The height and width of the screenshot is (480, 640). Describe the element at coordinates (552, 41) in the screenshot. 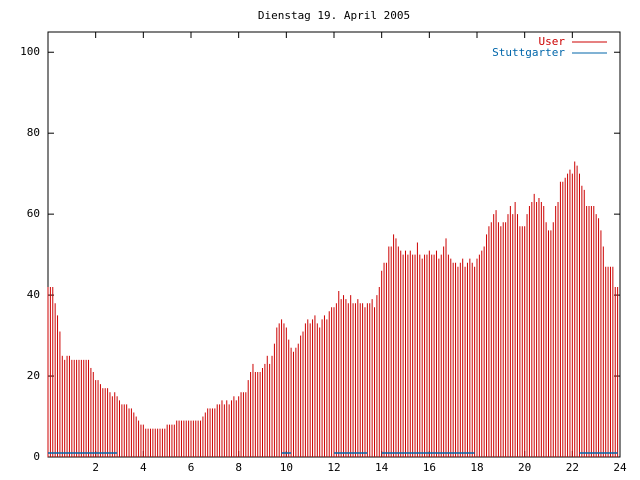

I see `legend-label: User` at that location.